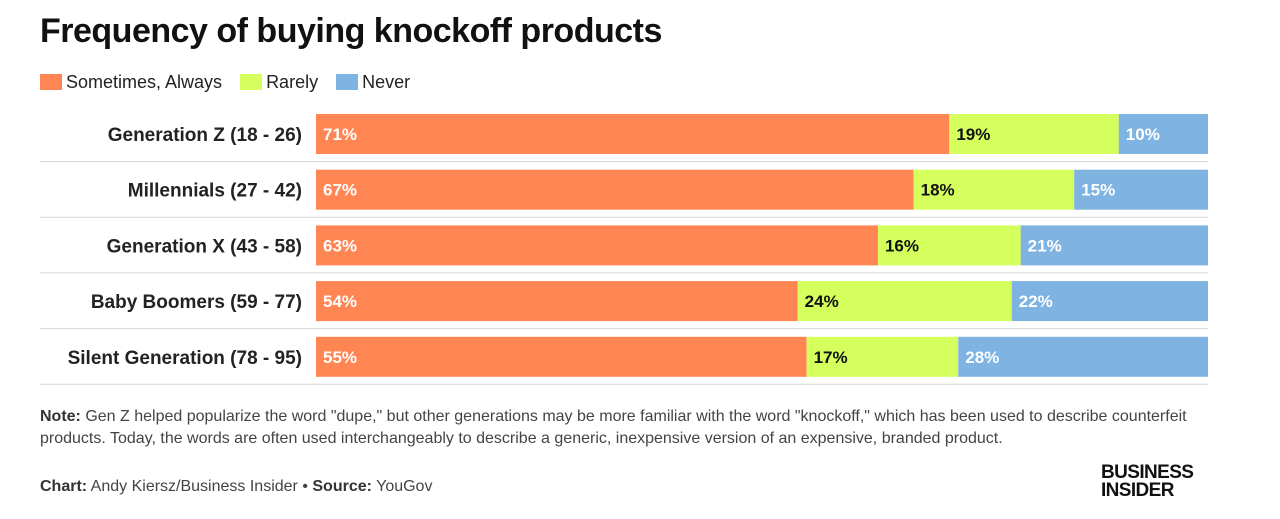  What do you see at coordinates (351, 31) in the screenshot?
I see `chart-title: Frequency of buying knockoff products` at bounding box center [351, 31].